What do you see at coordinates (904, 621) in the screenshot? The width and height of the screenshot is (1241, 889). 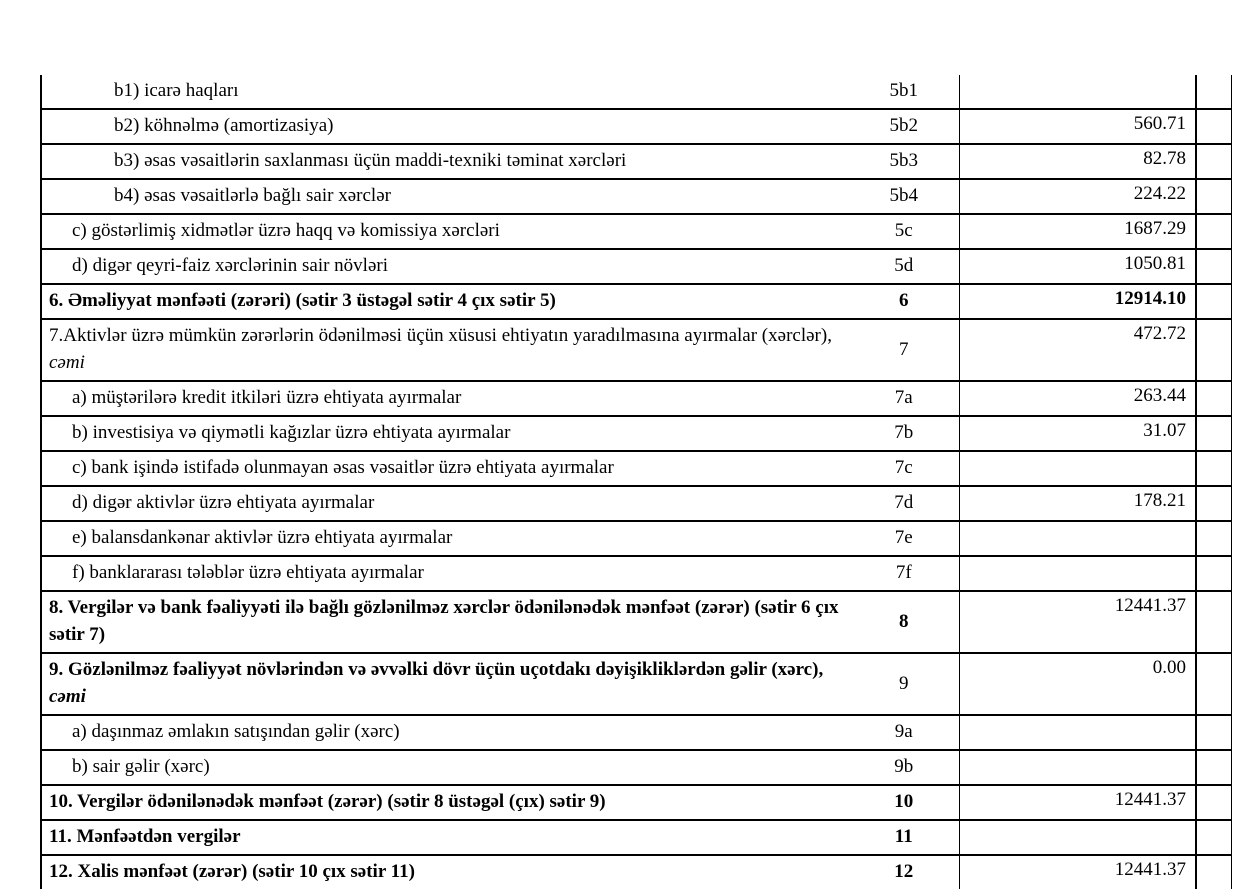 I see `row-code: 8` at bounding box center [904, 621].